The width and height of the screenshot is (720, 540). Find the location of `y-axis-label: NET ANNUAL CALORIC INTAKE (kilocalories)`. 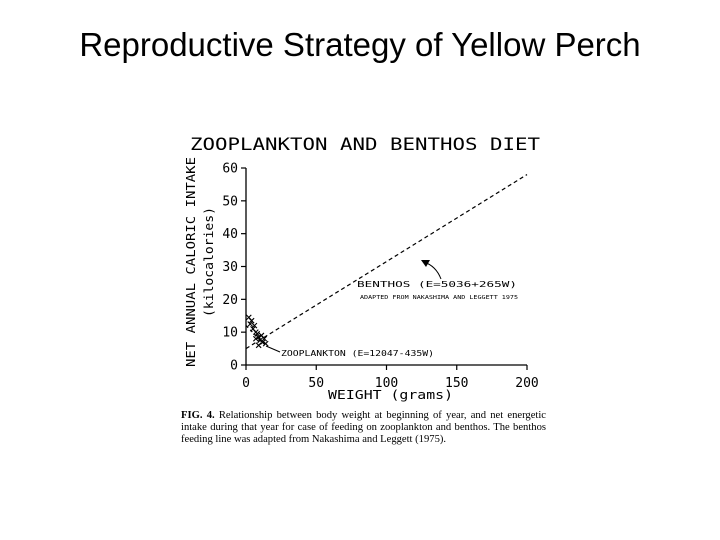

y-axis-label: NET ANNUAL CALORIC INTAKE (kilocalories) is located at coordinates (199, 262).